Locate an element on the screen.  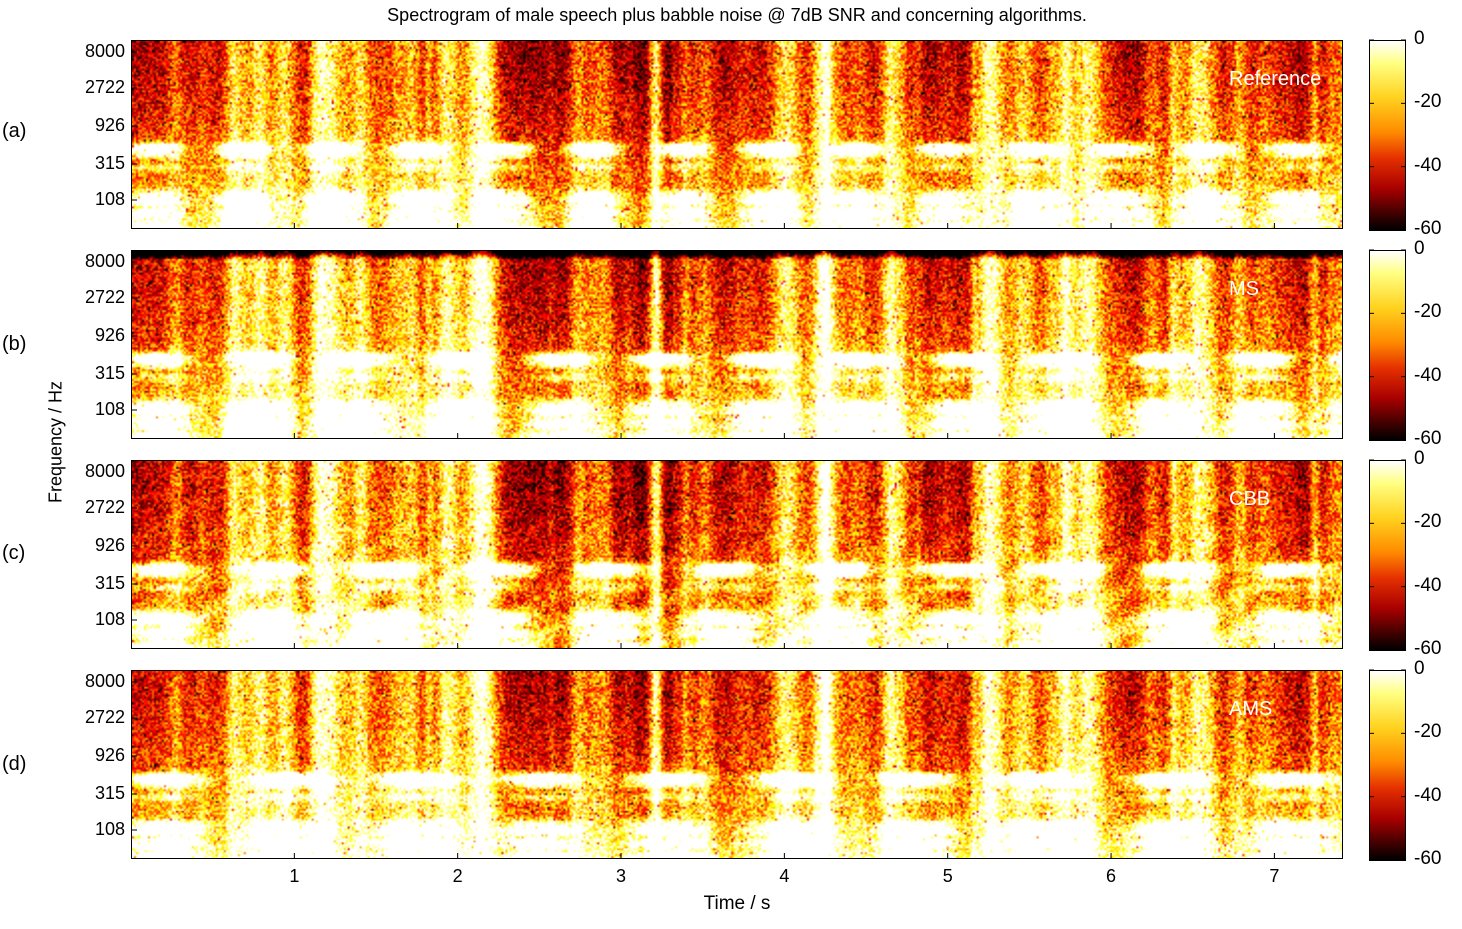
series-label-ms: MS is located at coordinates (1244, 289).